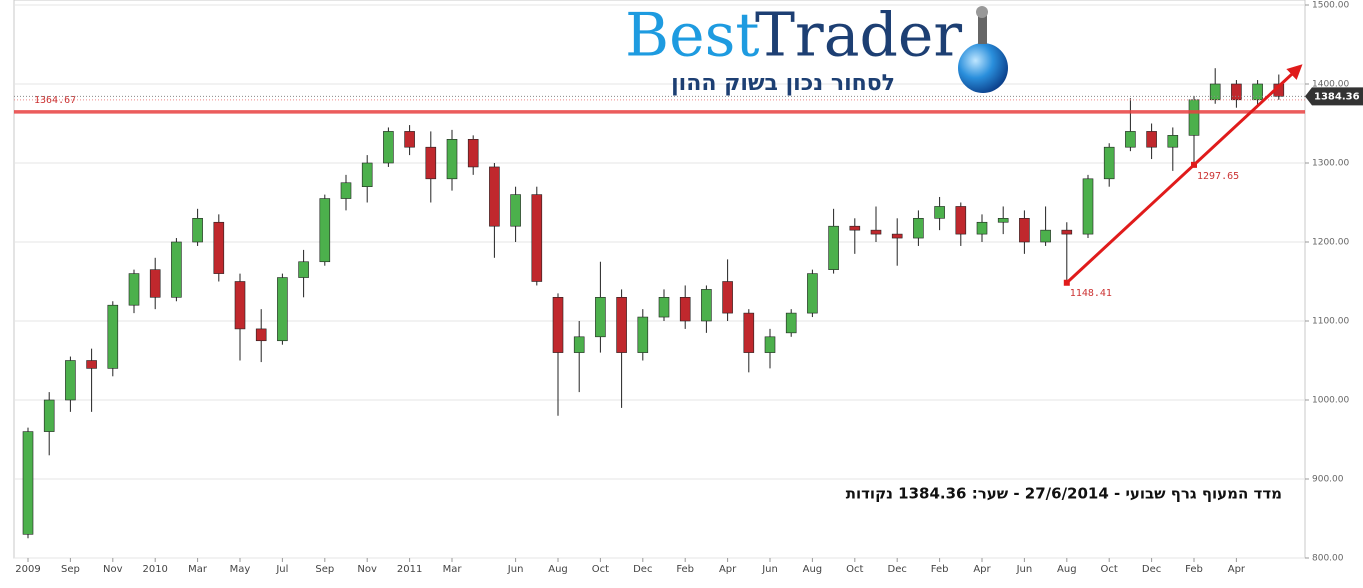 This screenshot has width=1363, height=588. What do you see at coordinates (692, 36) in the screenshot?
I see `brand-first: Best` at bounding box center [692, 36].